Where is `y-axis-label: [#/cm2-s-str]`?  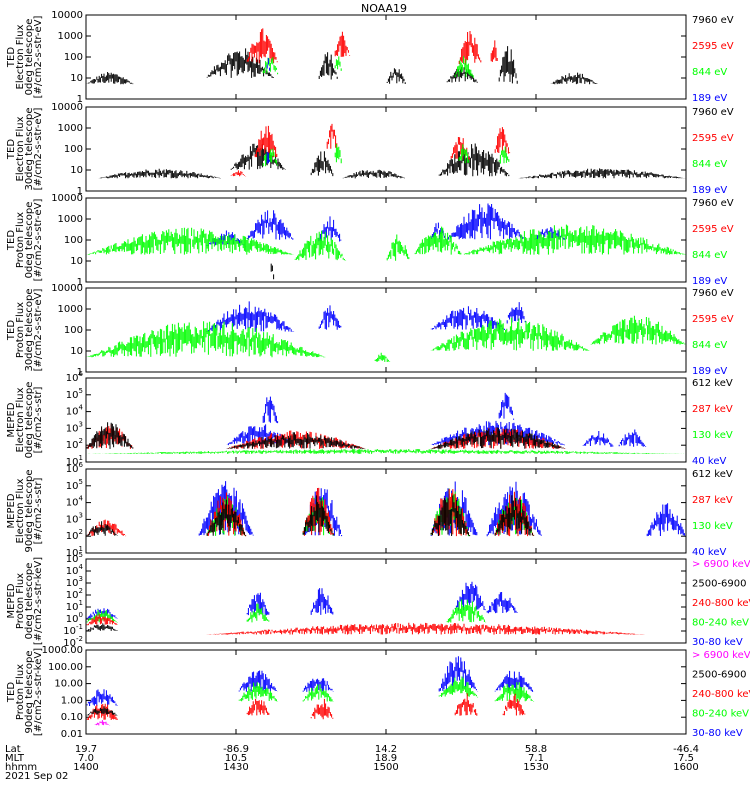
y-axis-label: [#/cm2-s-str] is located at coordinates (38, 510).